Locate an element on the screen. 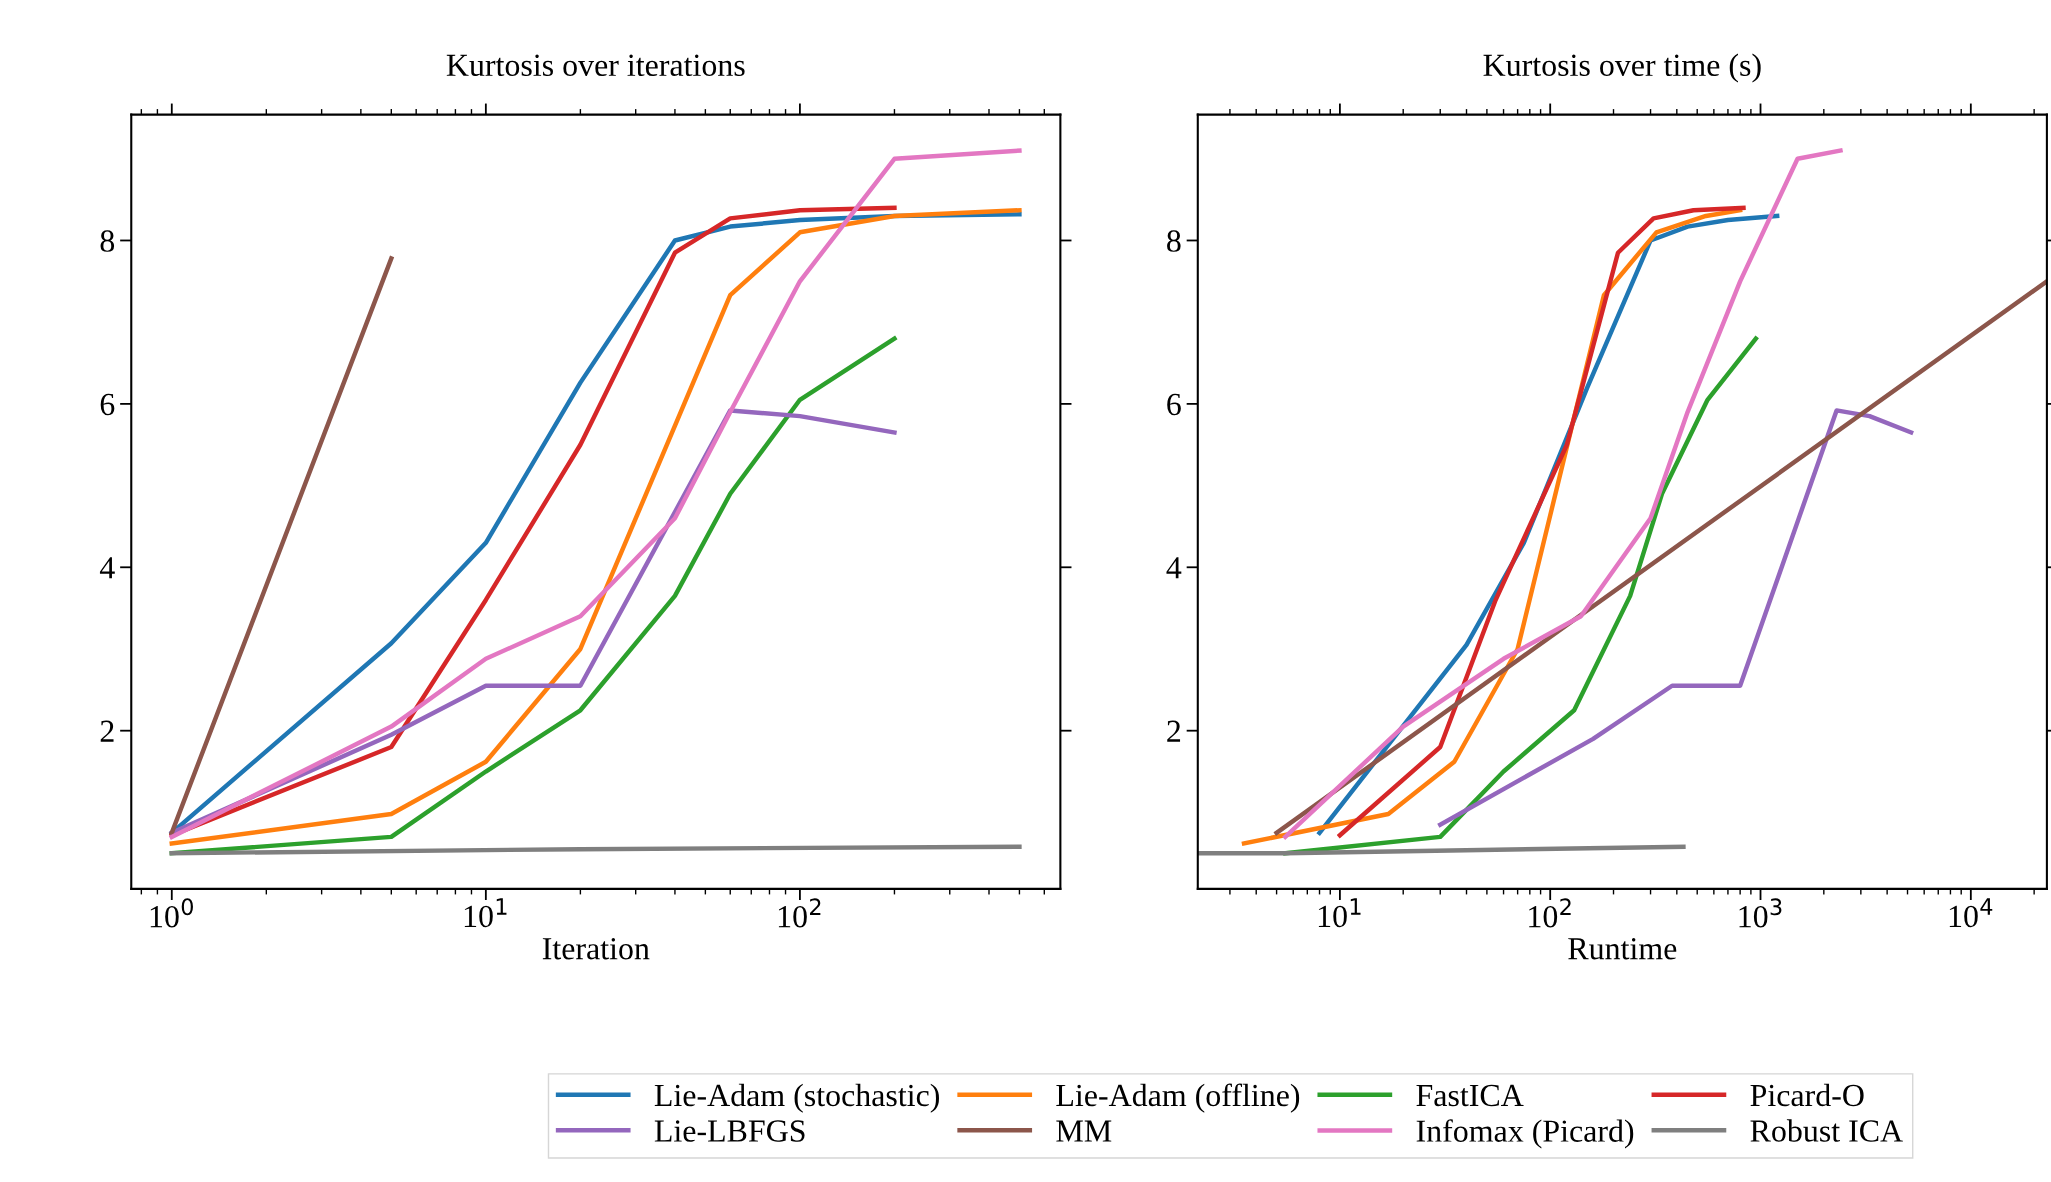 The image size is (2051, 1182). legend-label: MM is located at coordinates (1084, 1131).